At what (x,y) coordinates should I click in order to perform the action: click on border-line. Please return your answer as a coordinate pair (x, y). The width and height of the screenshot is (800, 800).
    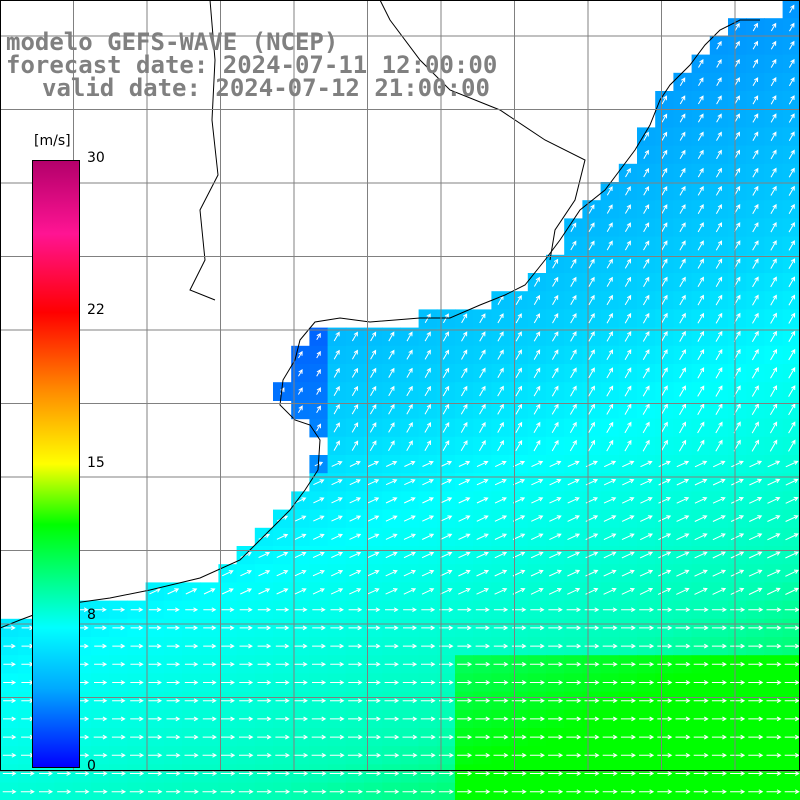
    Looking at the image, I should click on (482, 130).